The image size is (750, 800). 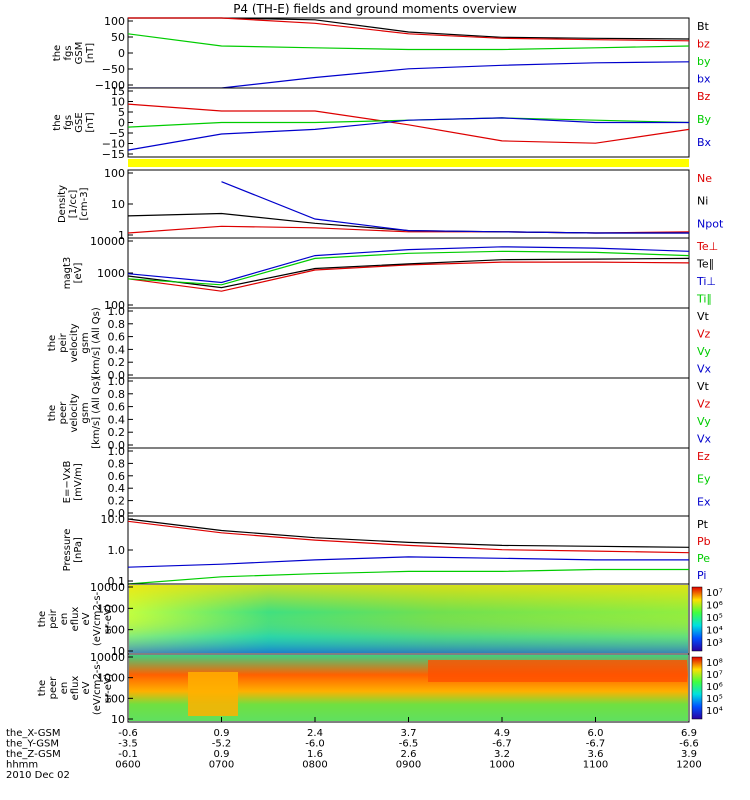 What do you see at coordinates (53, 618) in the screenshot?
I see `y-axis-label: peir` at bounding box center [53, 618].